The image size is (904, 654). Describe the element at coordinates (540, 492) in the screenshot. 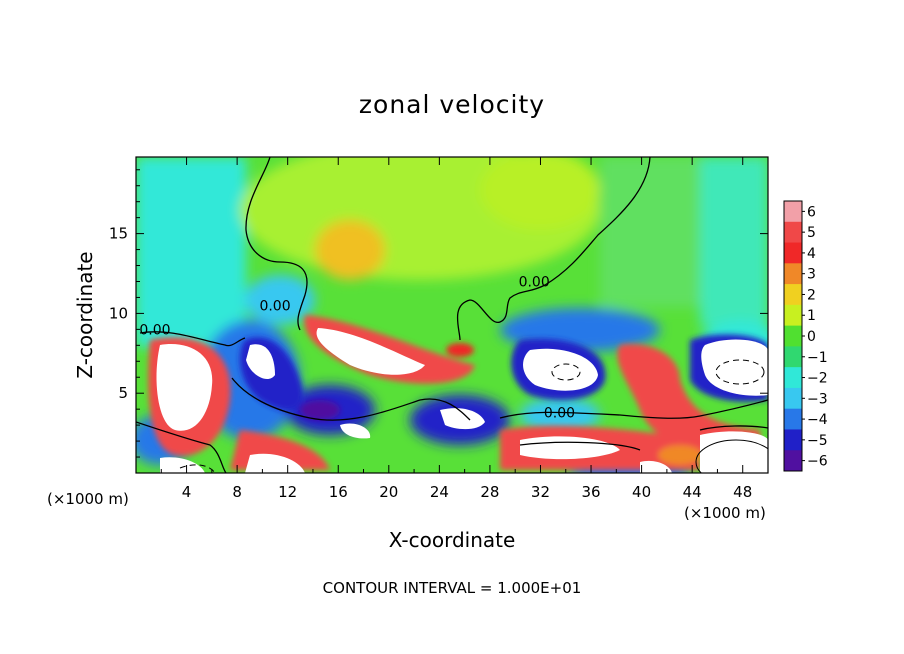

I see `x-tick-label: 32` at that location.